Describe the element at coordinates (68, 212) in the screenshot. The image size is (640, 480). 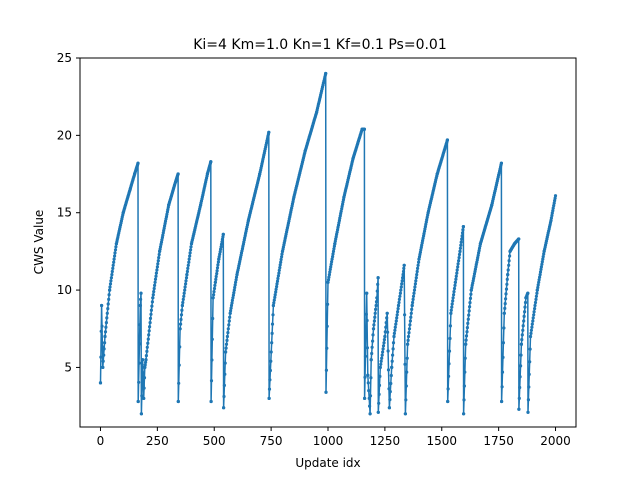
I see `y-axis: 5 10 15 20 25` at that location.